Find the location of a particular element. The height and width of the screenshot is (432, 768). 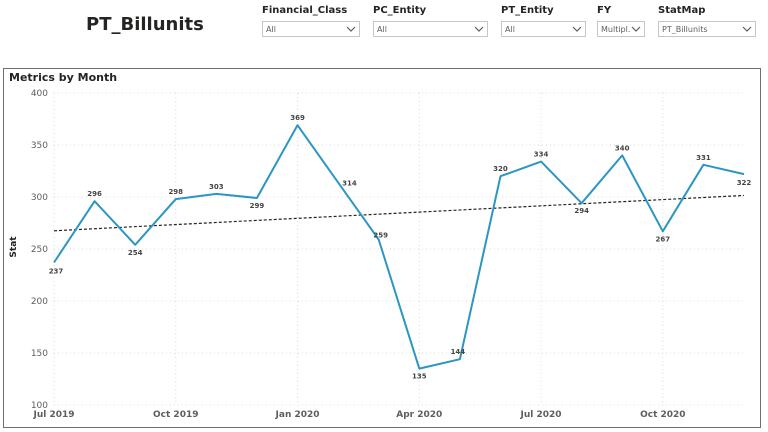

x-tick-label: Jul 2020 is located at coordinates (541, 415).